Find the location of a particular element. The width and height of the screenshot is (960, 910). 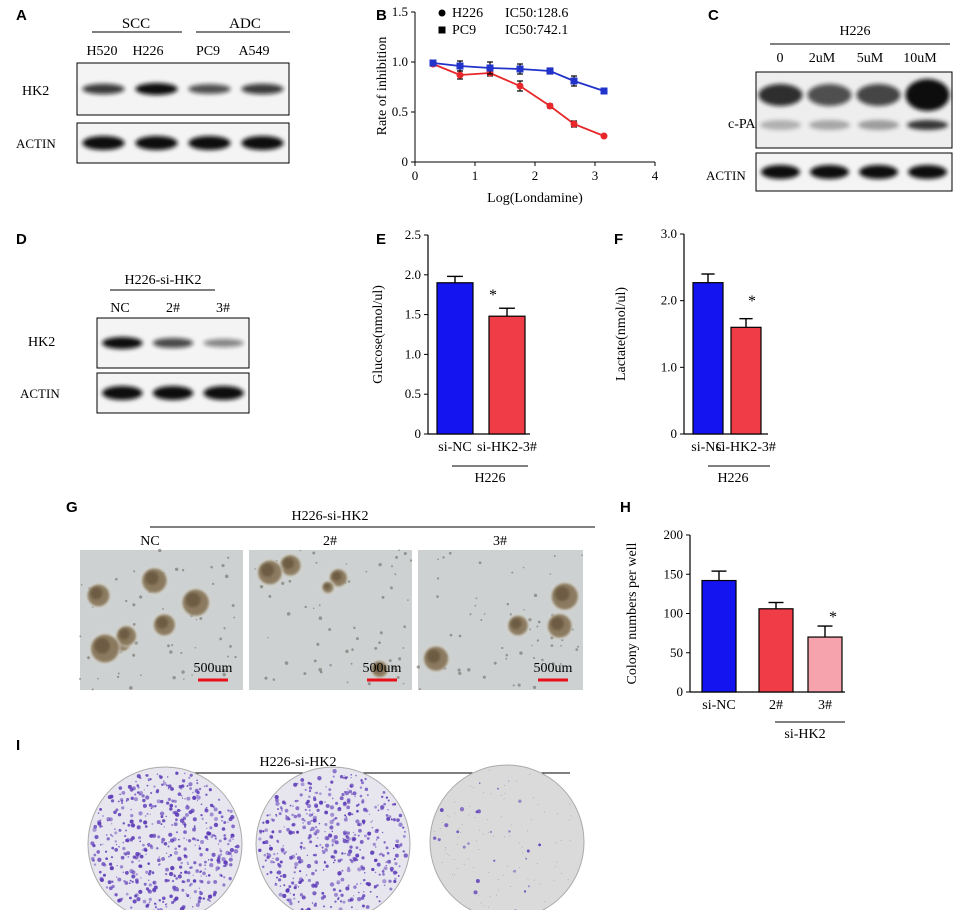

band is located at coordinates (262, 89).